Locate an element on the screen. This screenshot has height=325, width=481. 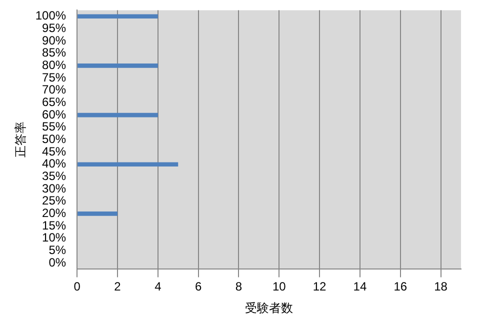
x-tick-label: 8 is located at coordinates (238, 287).